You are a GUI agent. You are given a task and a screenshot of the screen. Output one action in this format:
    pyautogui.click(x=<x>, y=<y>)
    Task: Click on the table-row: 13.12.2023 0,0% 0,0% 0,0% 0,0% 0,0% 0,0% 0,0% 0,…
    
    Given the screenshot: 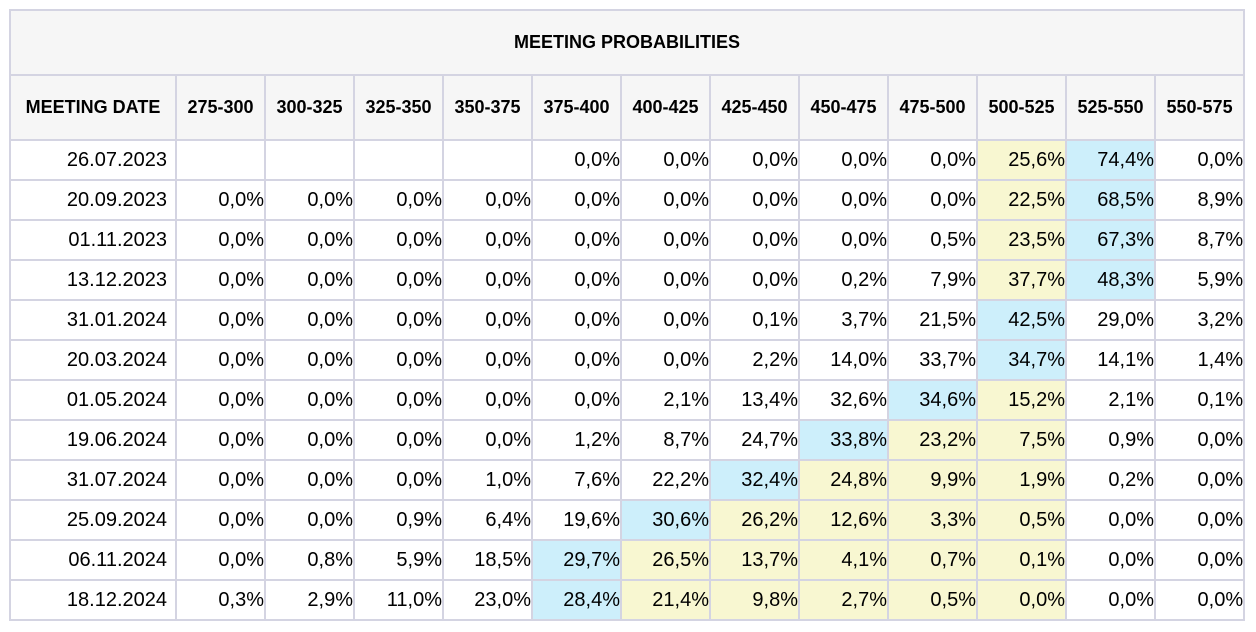 What is the action you would take?
    pyautogui.click(x=627, y=280)
    